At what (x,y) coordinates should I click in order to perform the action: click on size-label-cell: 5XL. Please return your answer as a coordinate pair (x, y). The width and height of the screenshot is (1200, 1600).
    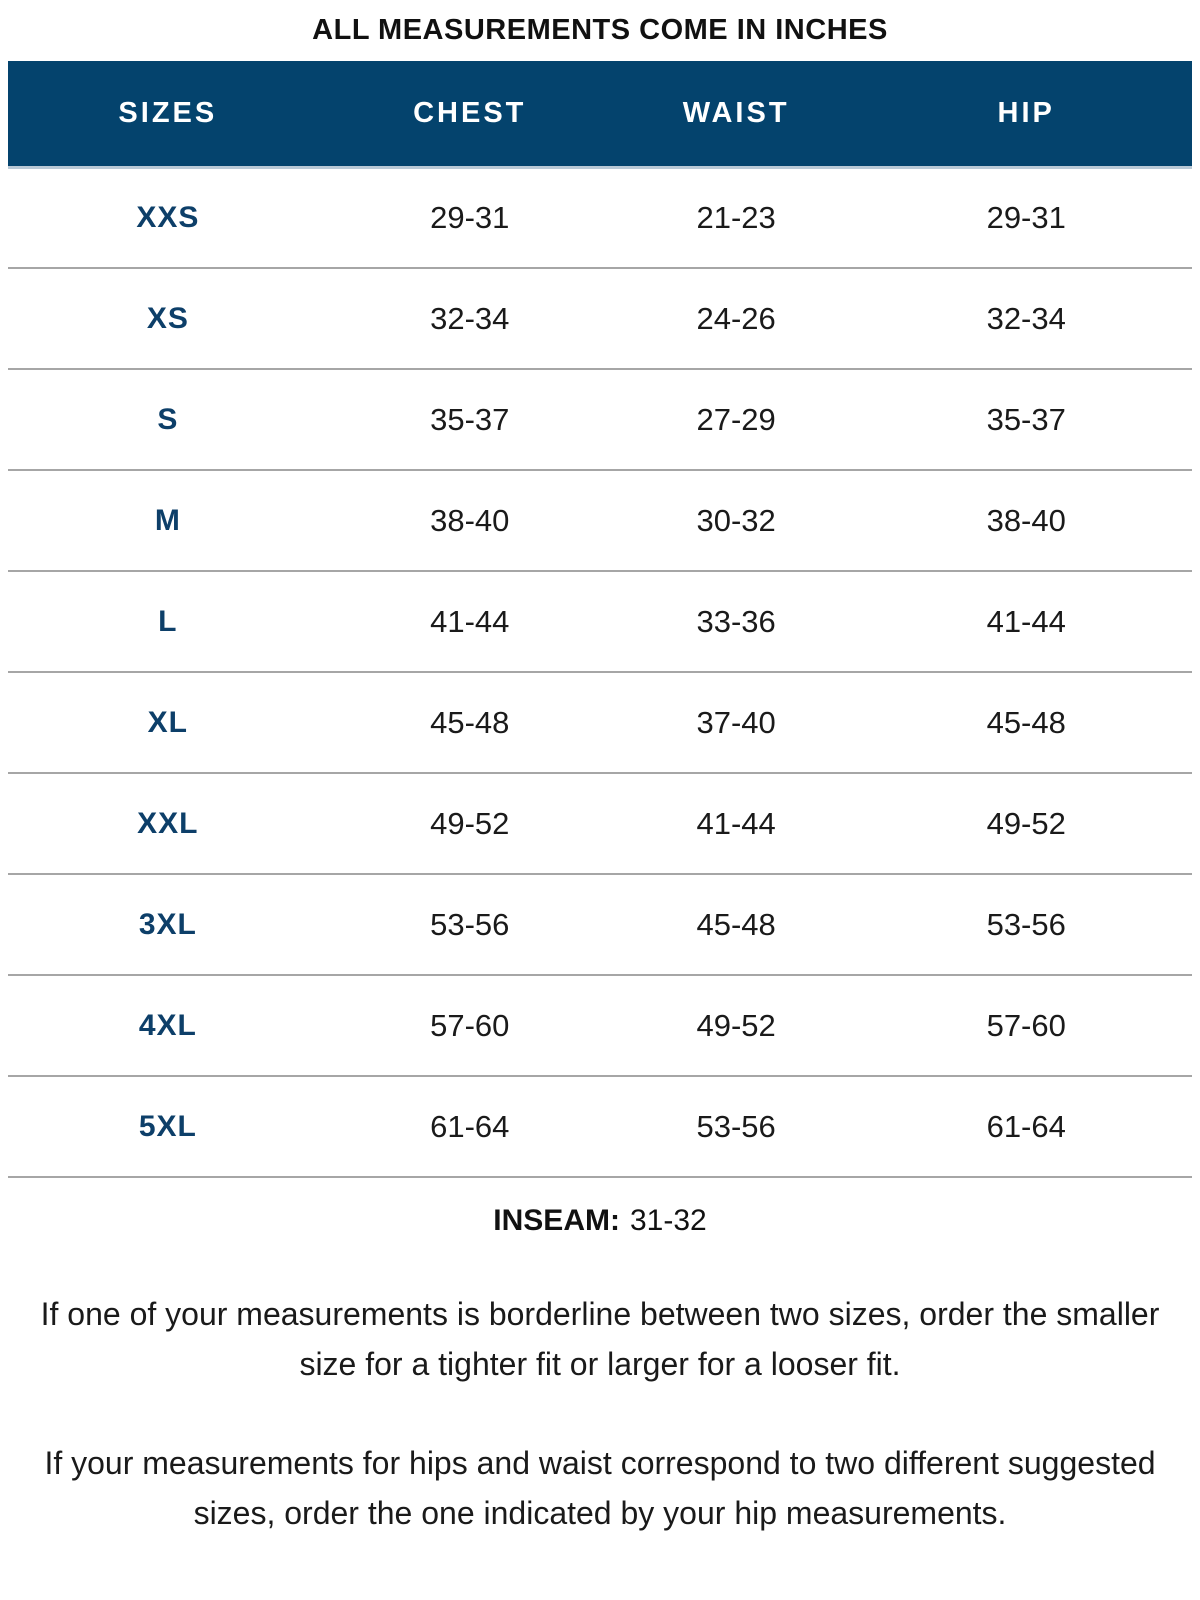
    Looking at the image, I should click on (168, 1127).